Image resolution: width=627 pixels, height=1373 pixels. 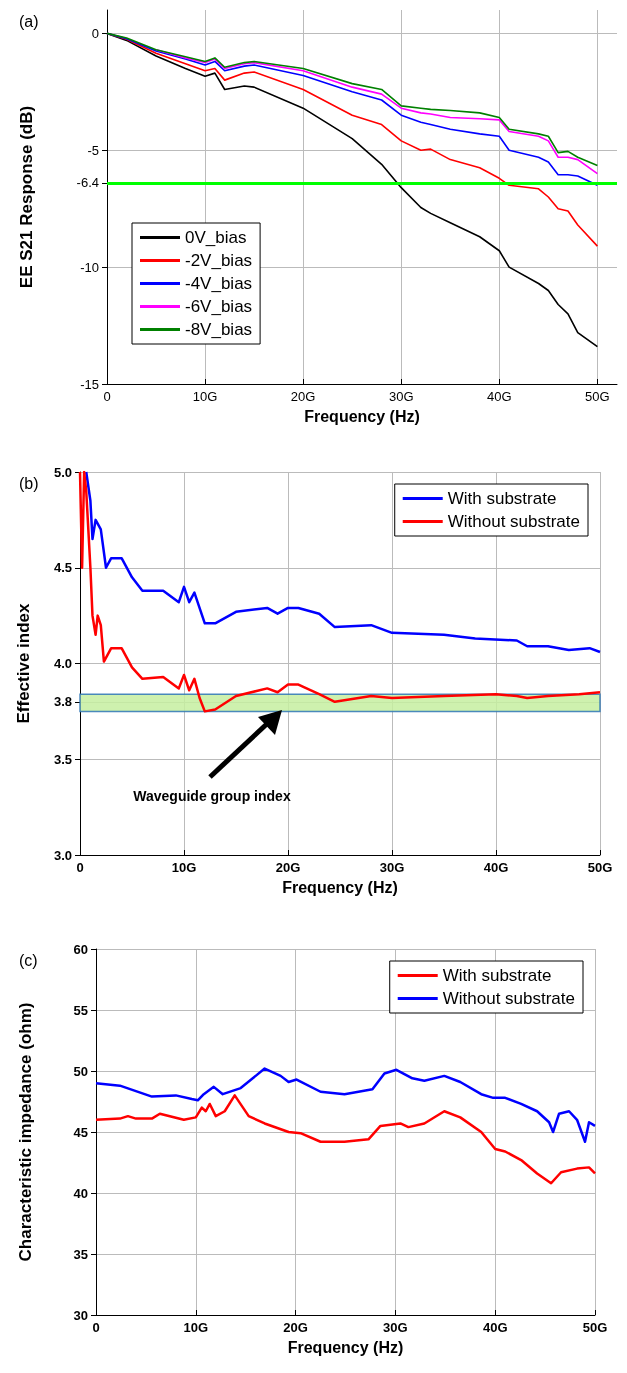 What do you see at coordinates (28, 960) in the screenshot?
I see `chart-title: (c)` at bounding box center [28, 960].